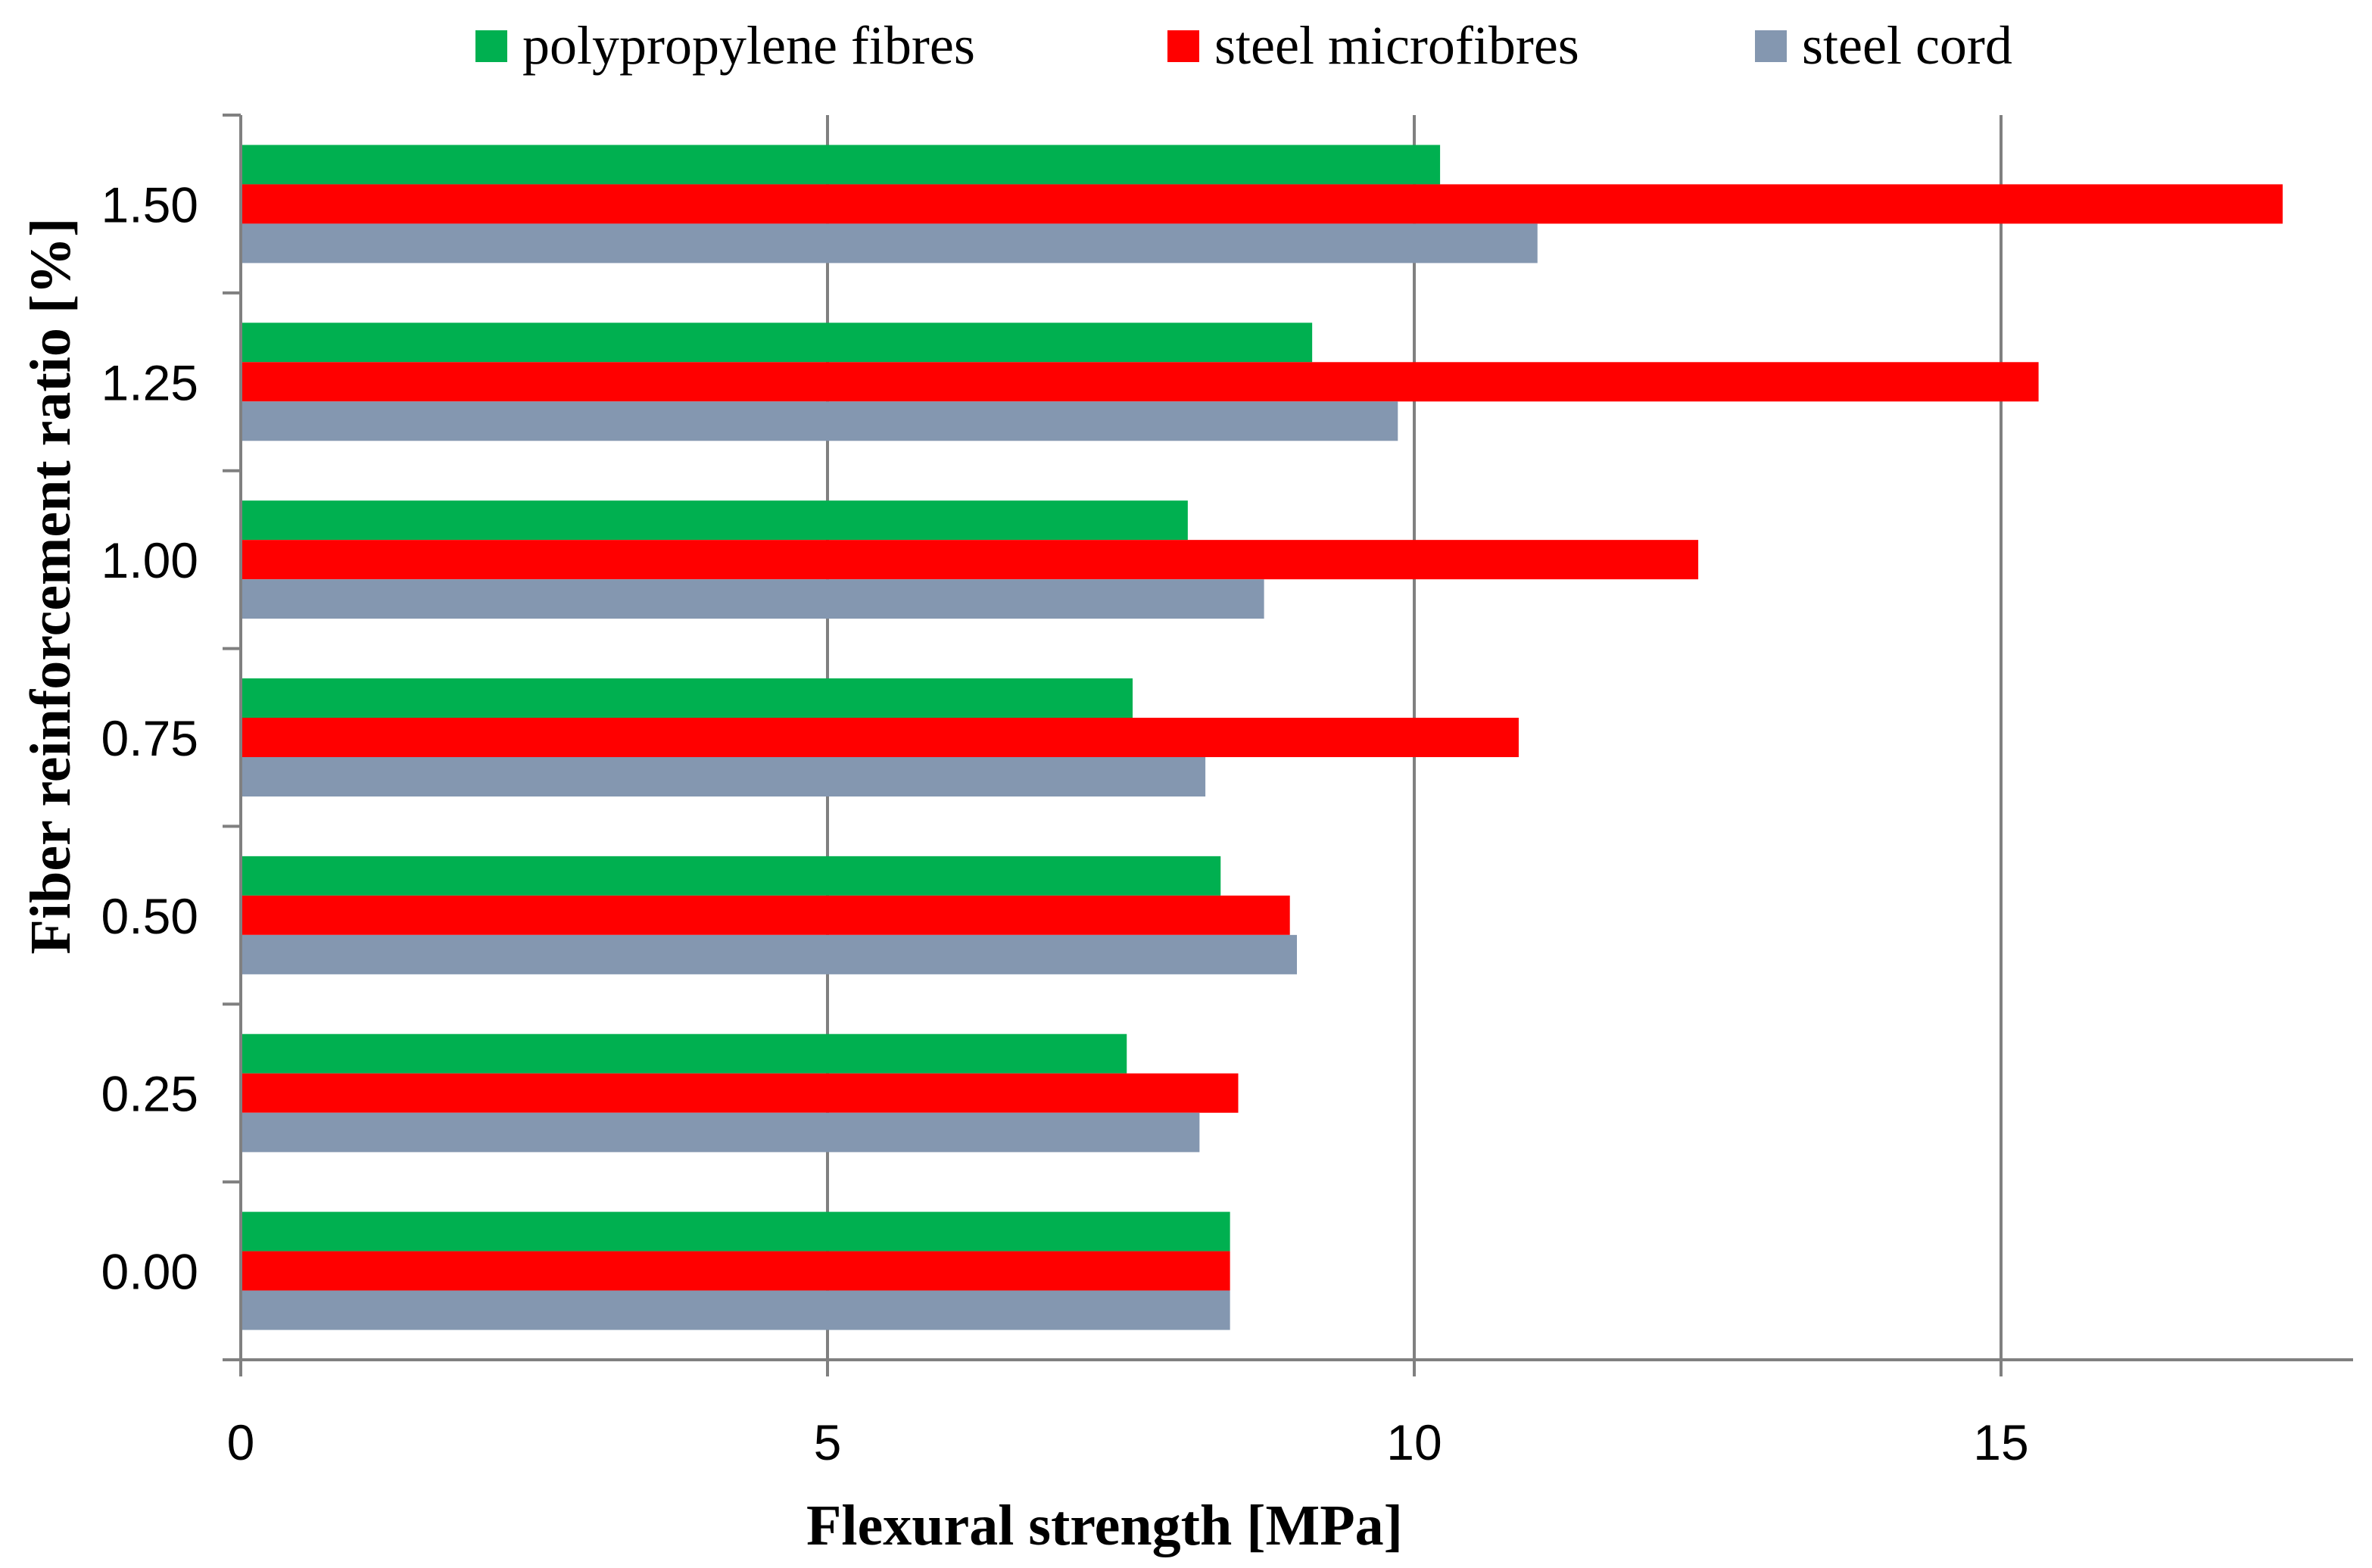  Describe the element at coordinates (731, 876) in the screenshot. I see `bar-polypropylene-fibres-0.50` at that location.